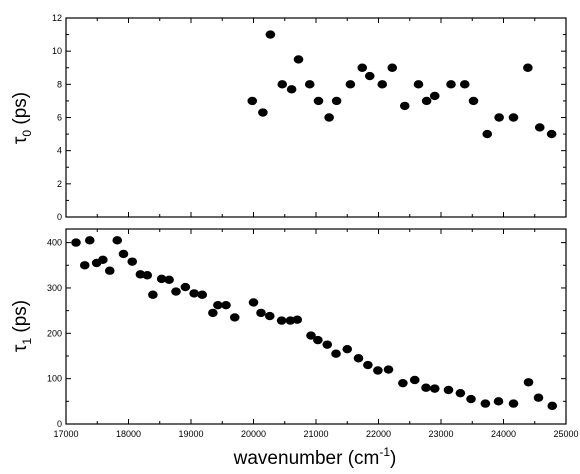  Describe the element at coordinates (22, 326) in the screenshot. I see `bottom-y-axis-title: τ1 (ps)` at that location.